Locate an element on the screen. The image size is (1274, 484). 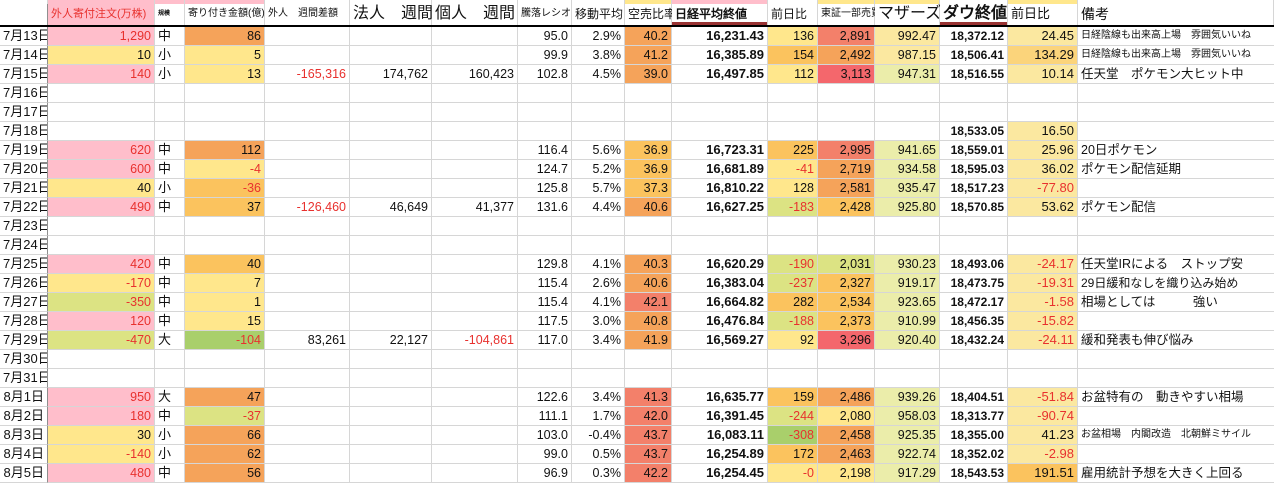
cell-ratio: 125.8 is located at coordinates (545, 188).